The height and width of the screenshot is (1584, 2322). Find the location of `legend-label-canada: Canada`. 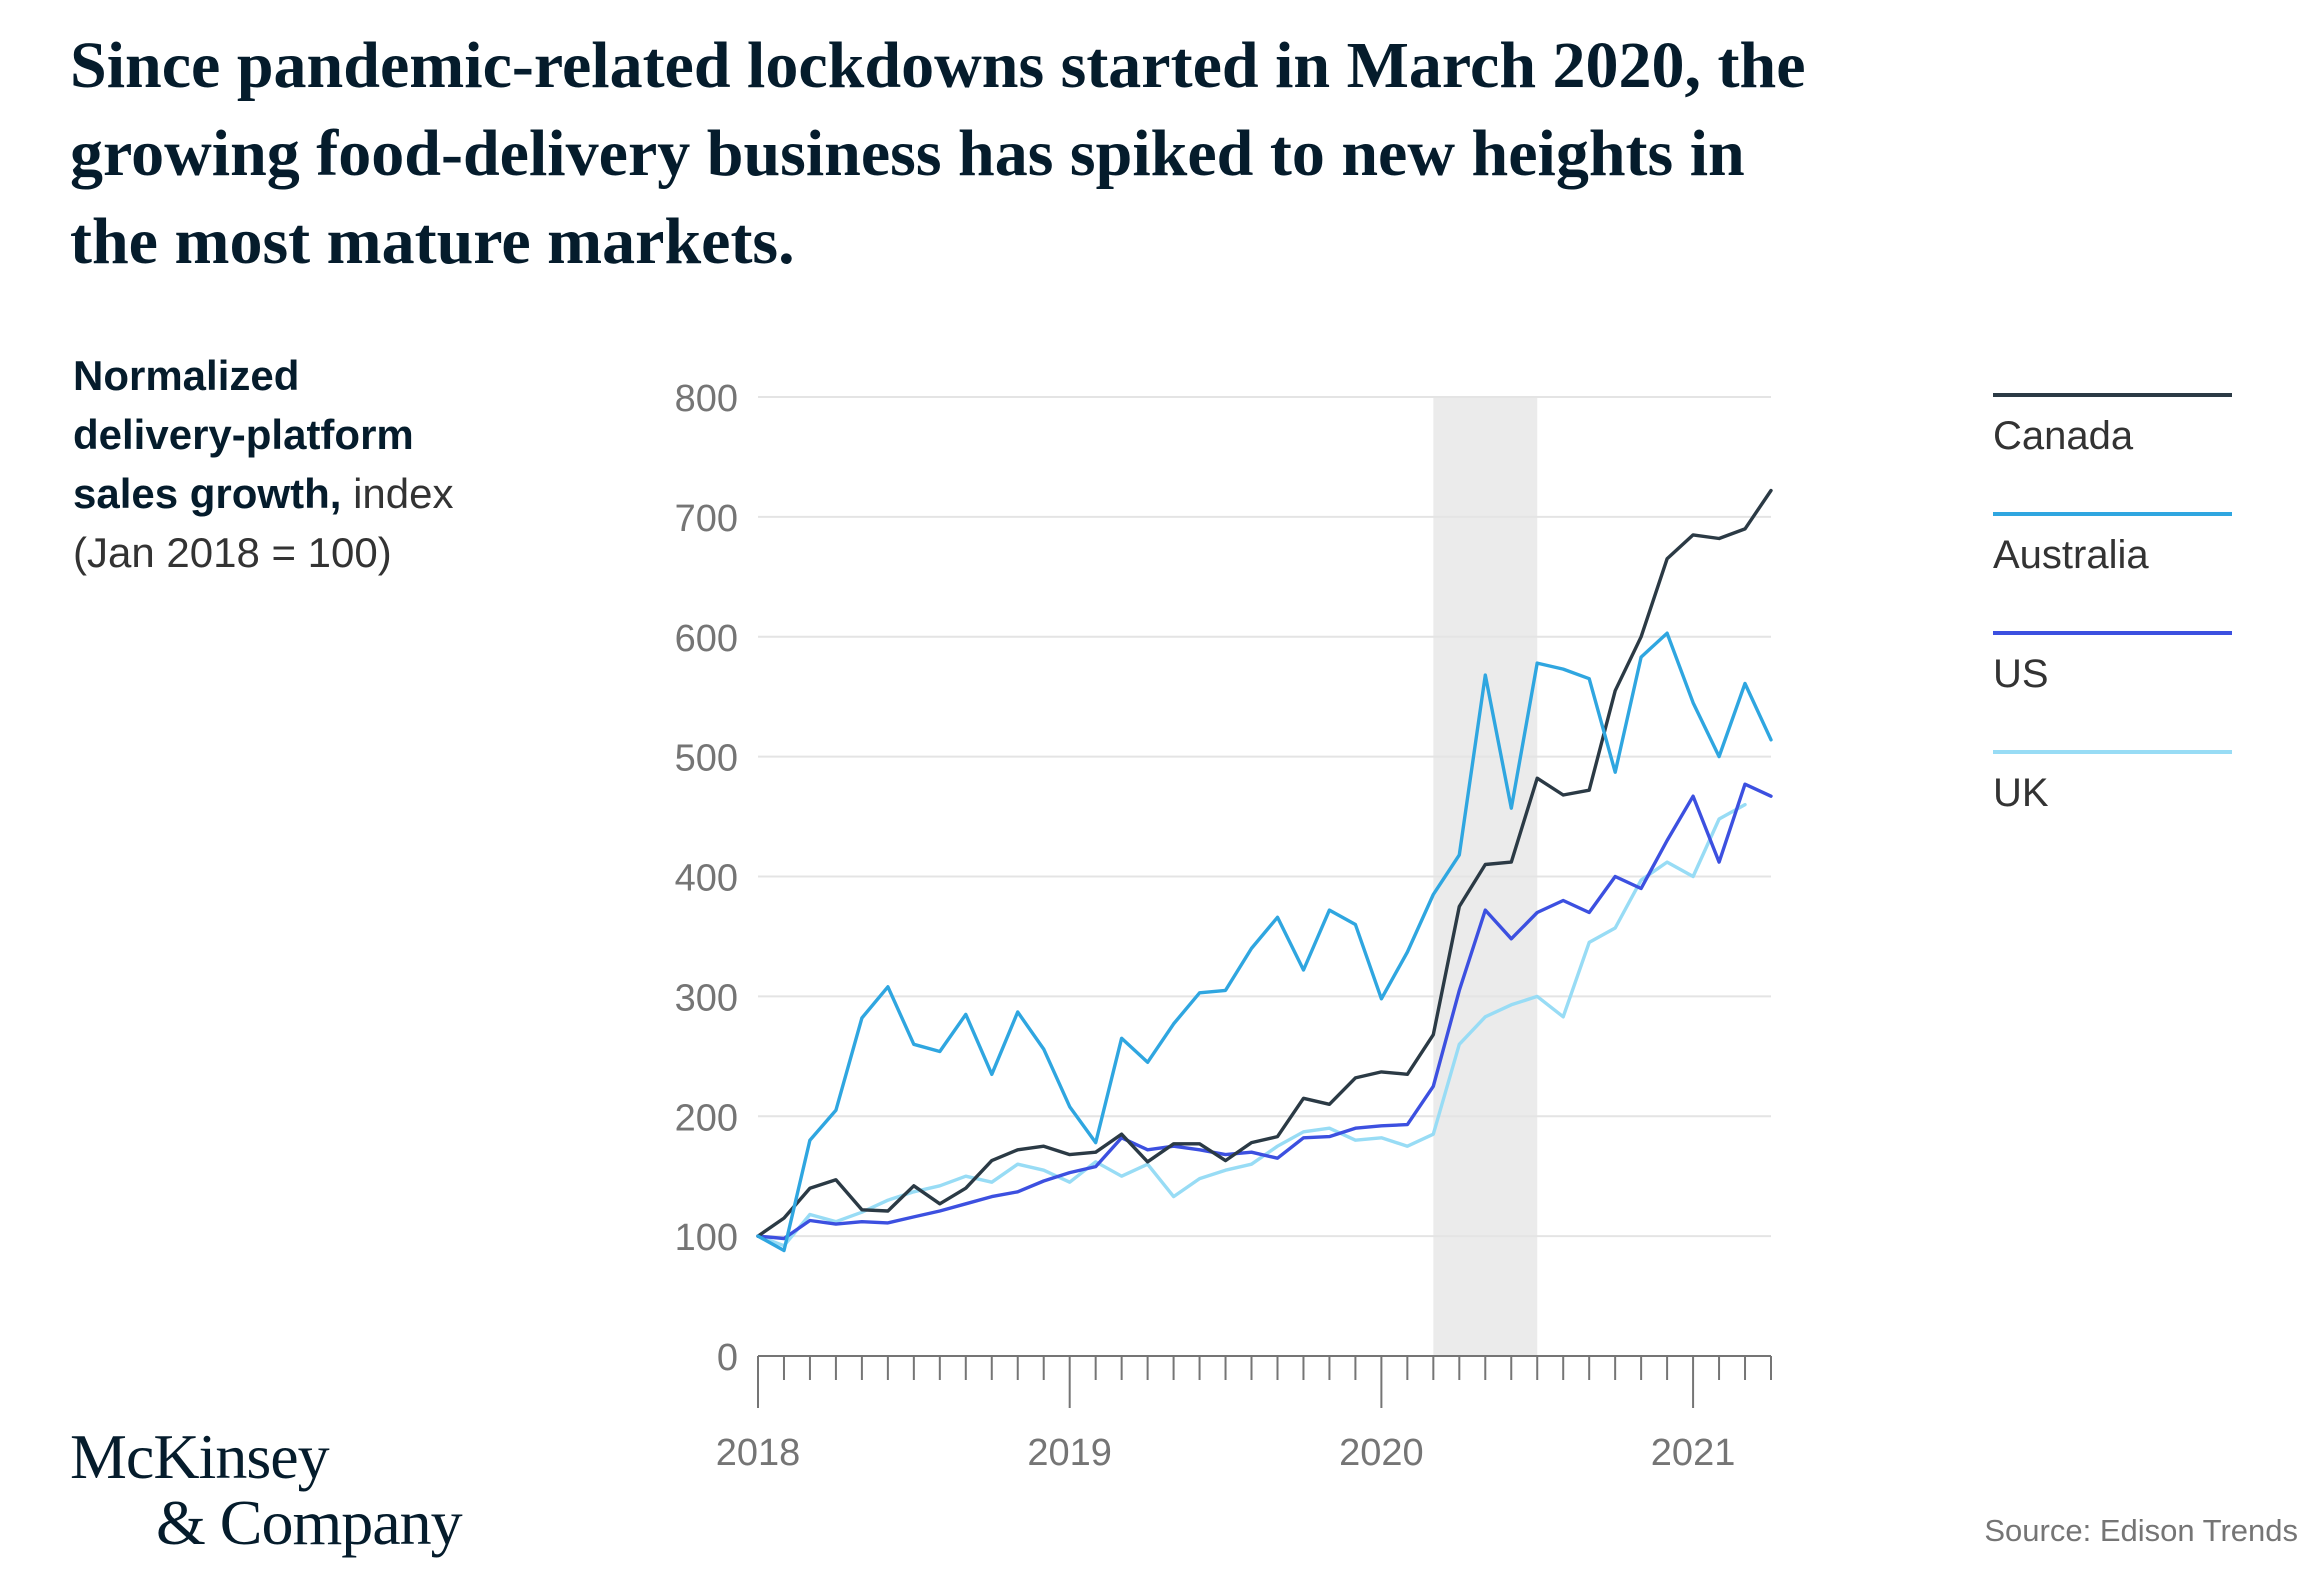

legend-label-canada: Canada is located at coordinates (2063, 436).